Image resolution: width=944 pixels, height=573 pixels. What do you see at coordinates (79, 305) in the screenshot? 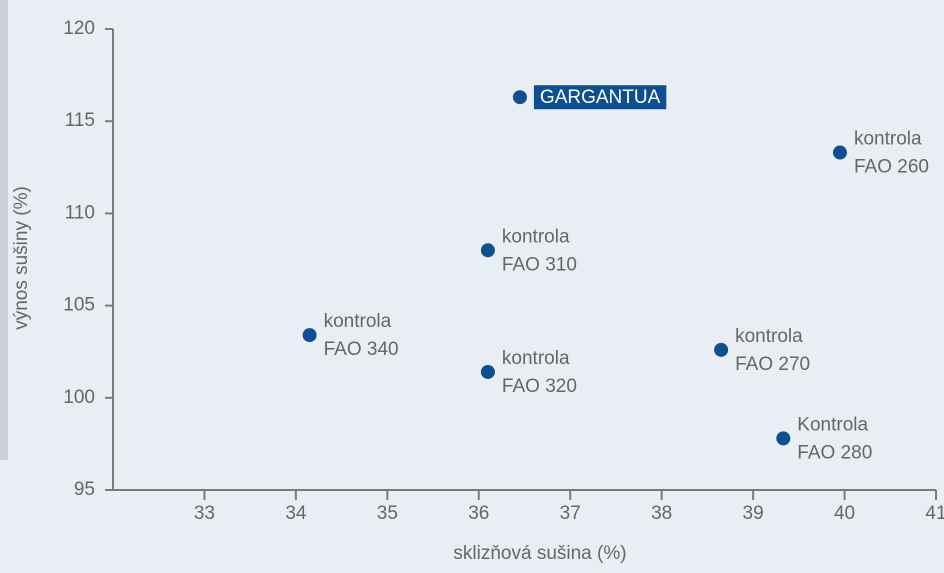
I see `y-tick-label: 105` at bounding box center [79, 305].